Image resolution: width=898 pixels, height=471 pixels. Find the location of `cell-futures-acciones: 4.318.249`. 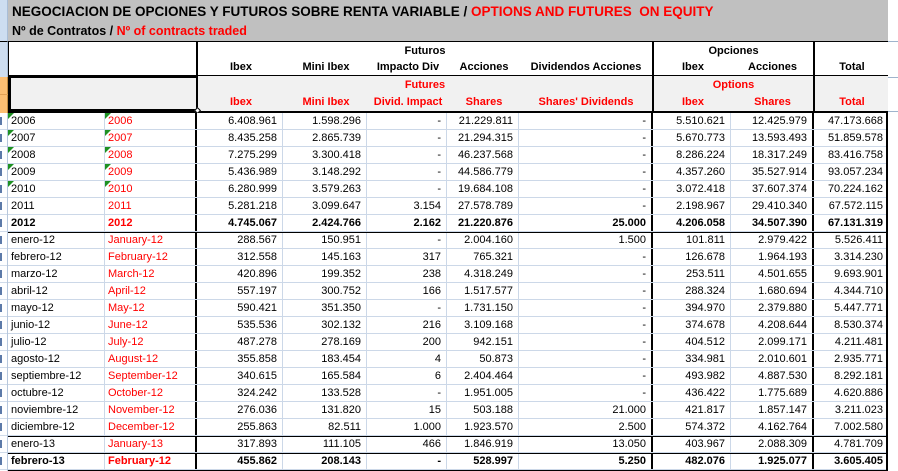

cell-futures-acciones: 4.318.249 is located at coordinates (483, 274).